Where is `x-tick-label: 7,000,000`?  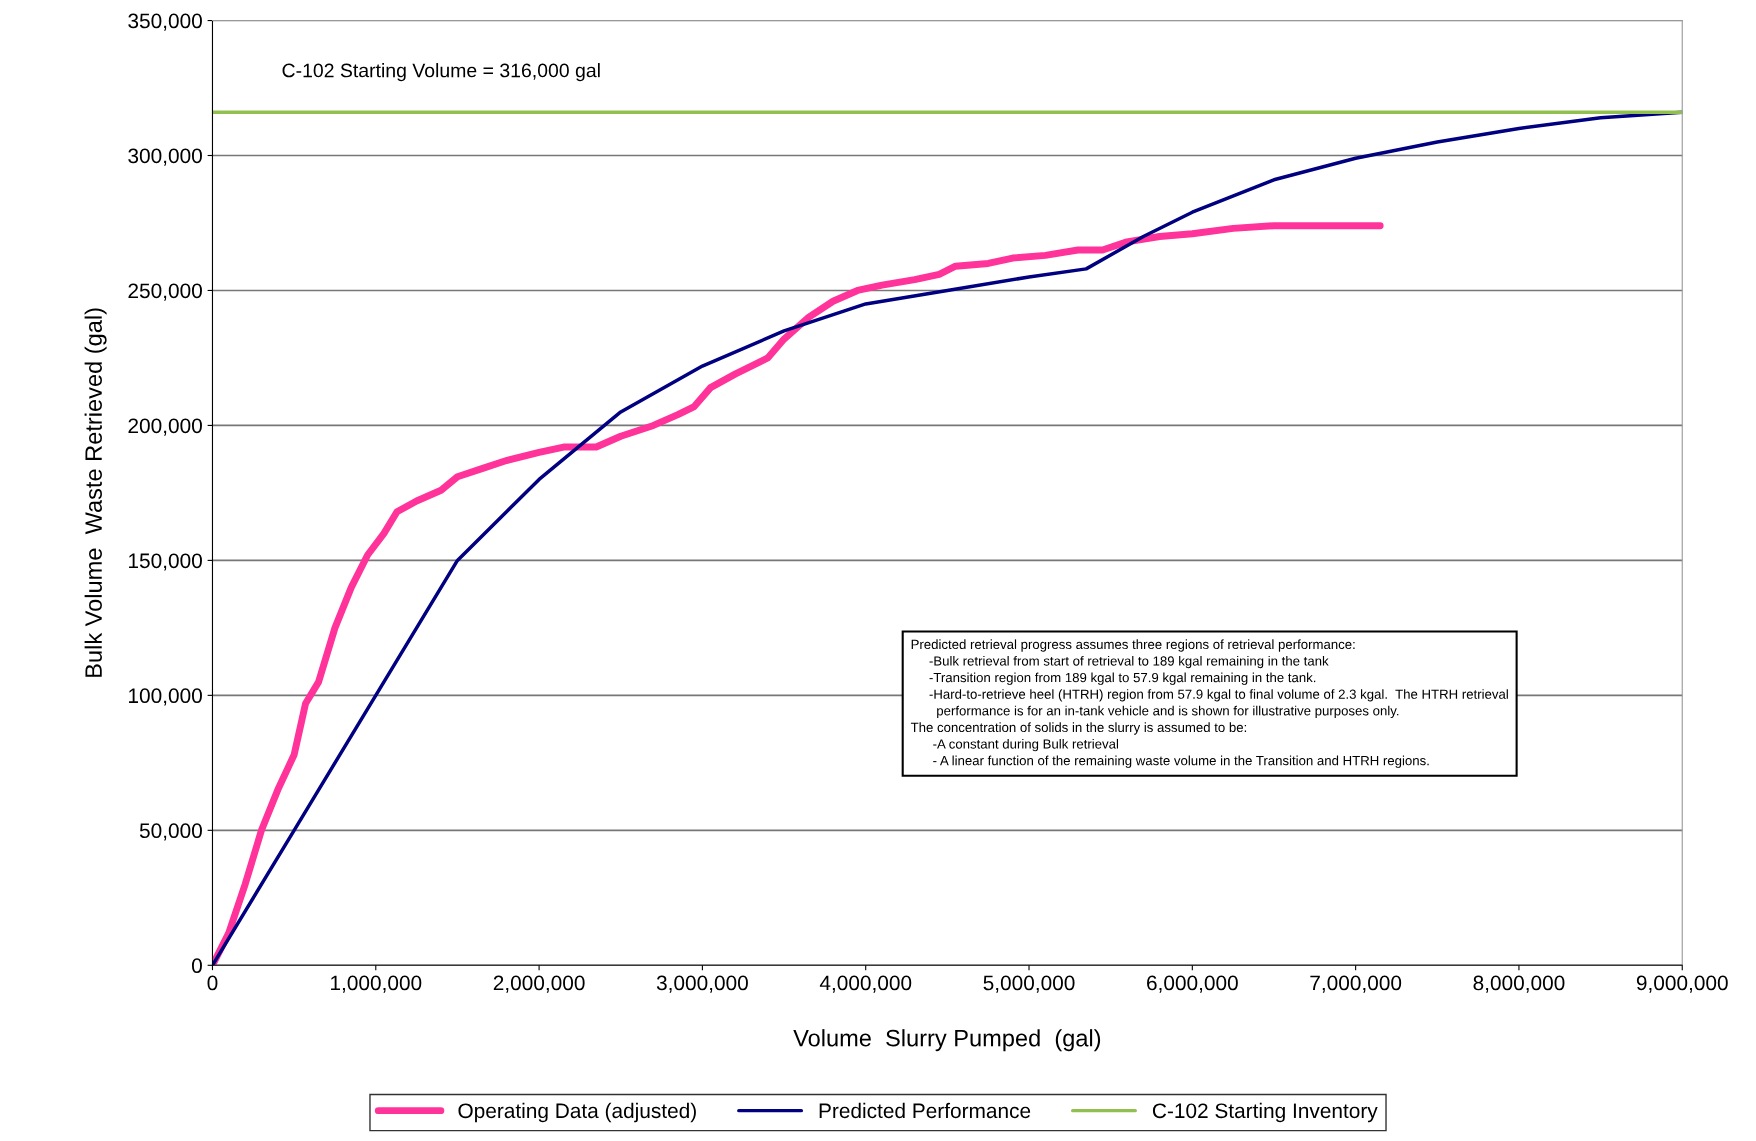
x-tick-label: 7,000,000 is located at coordinates (1356, 984).